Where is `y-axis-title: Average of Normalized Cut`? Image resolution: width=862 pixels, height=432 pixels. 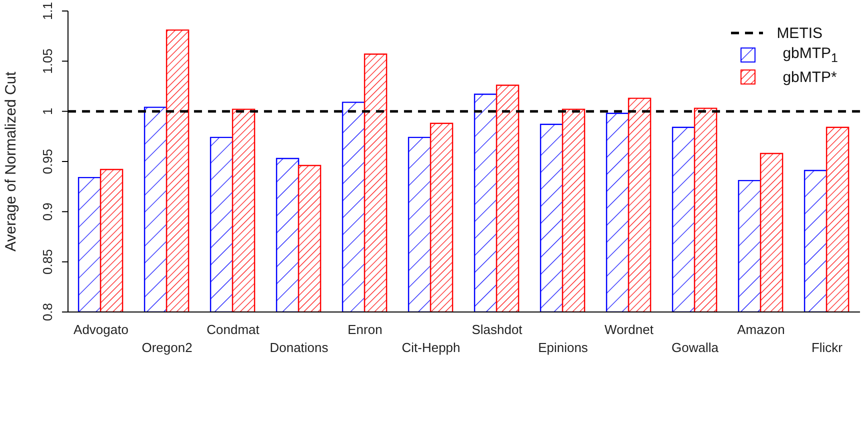 y-axis-title: Average of Normalized Cut is located at coordinates (11, 161).